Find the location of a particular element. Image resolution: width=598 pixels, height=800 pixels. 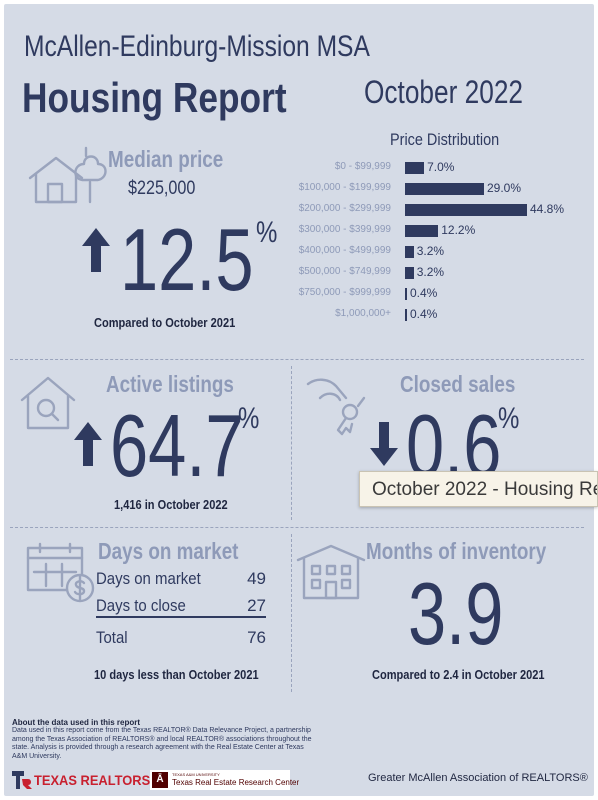

price-distribution-row: $400,000 - $499,999 3.2% is located at coordinates (444, 251).